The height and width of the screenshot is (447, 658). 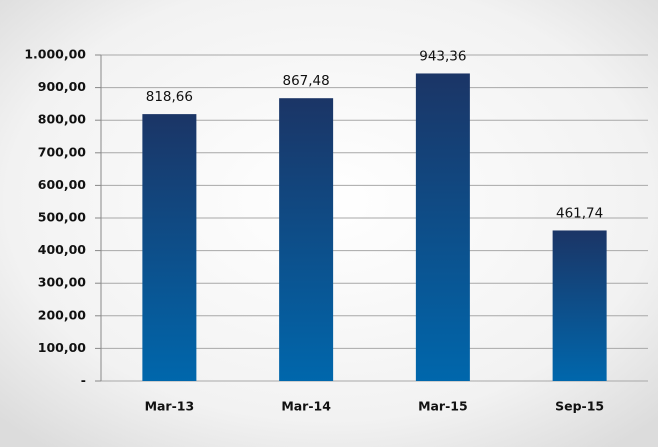 I want to click on y-tick-label: -, so click(x=83, y=380).